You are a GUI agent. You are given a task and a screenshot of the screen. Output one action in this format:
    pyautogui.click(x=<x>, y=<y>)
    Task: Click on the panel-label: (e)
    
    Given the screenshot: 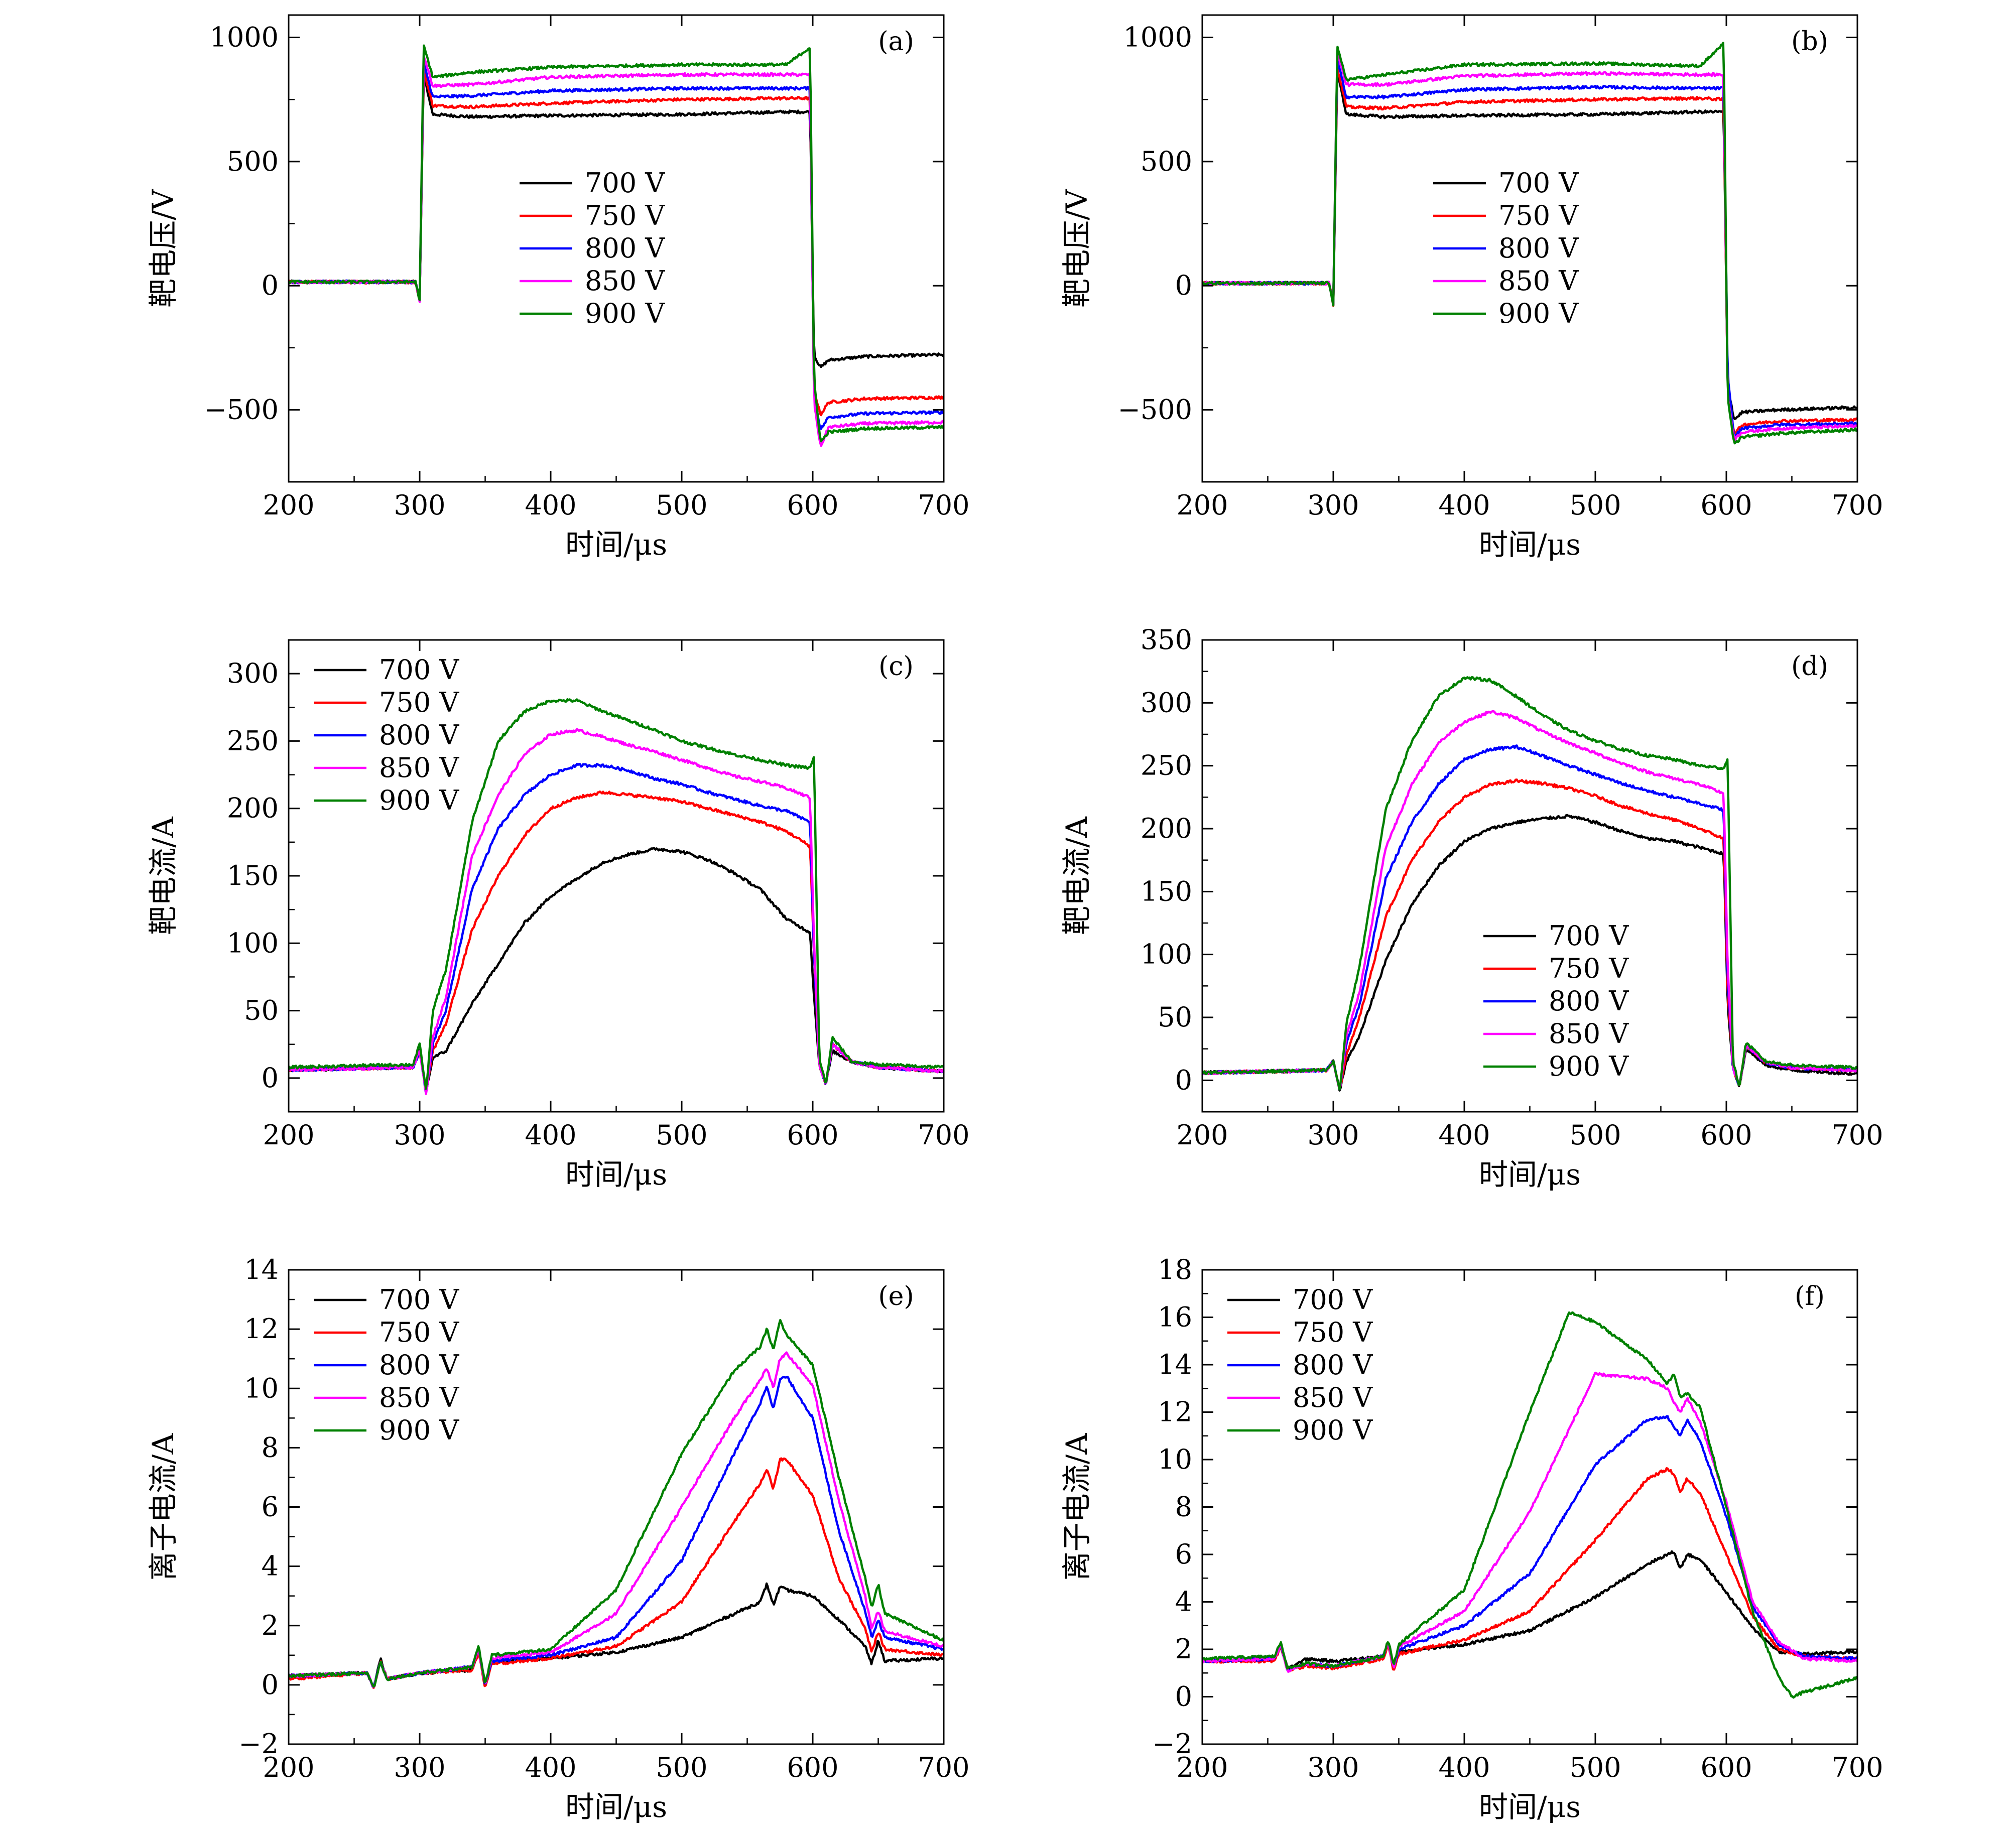 What is the action you would take?
    pyautogui.click(x=896, y=1297)
    